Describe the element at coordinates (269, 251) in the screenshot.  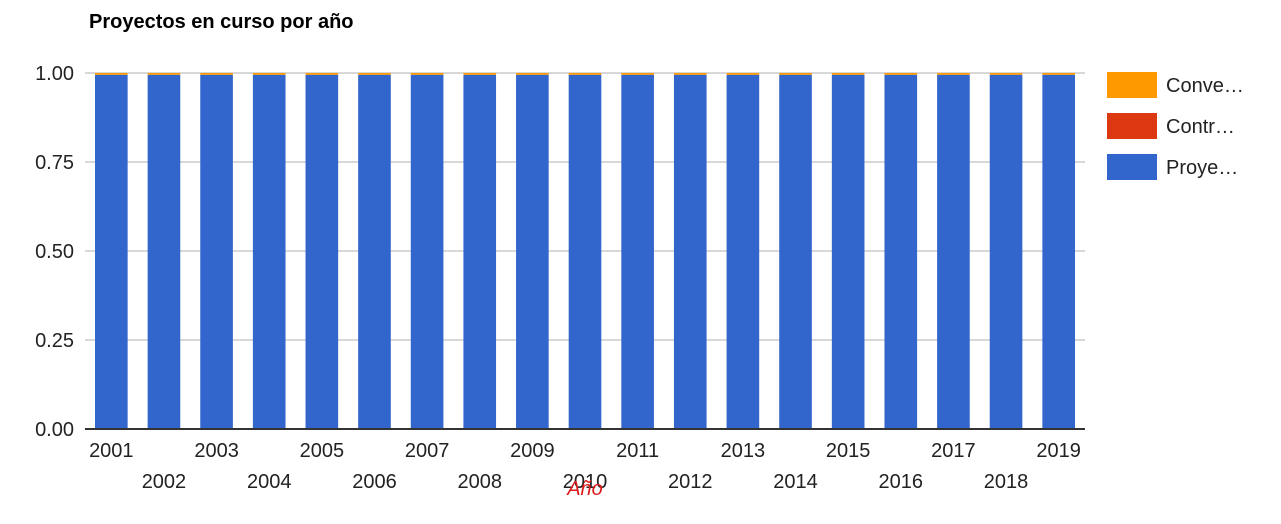
I see `bar-2004-proye` at that location.